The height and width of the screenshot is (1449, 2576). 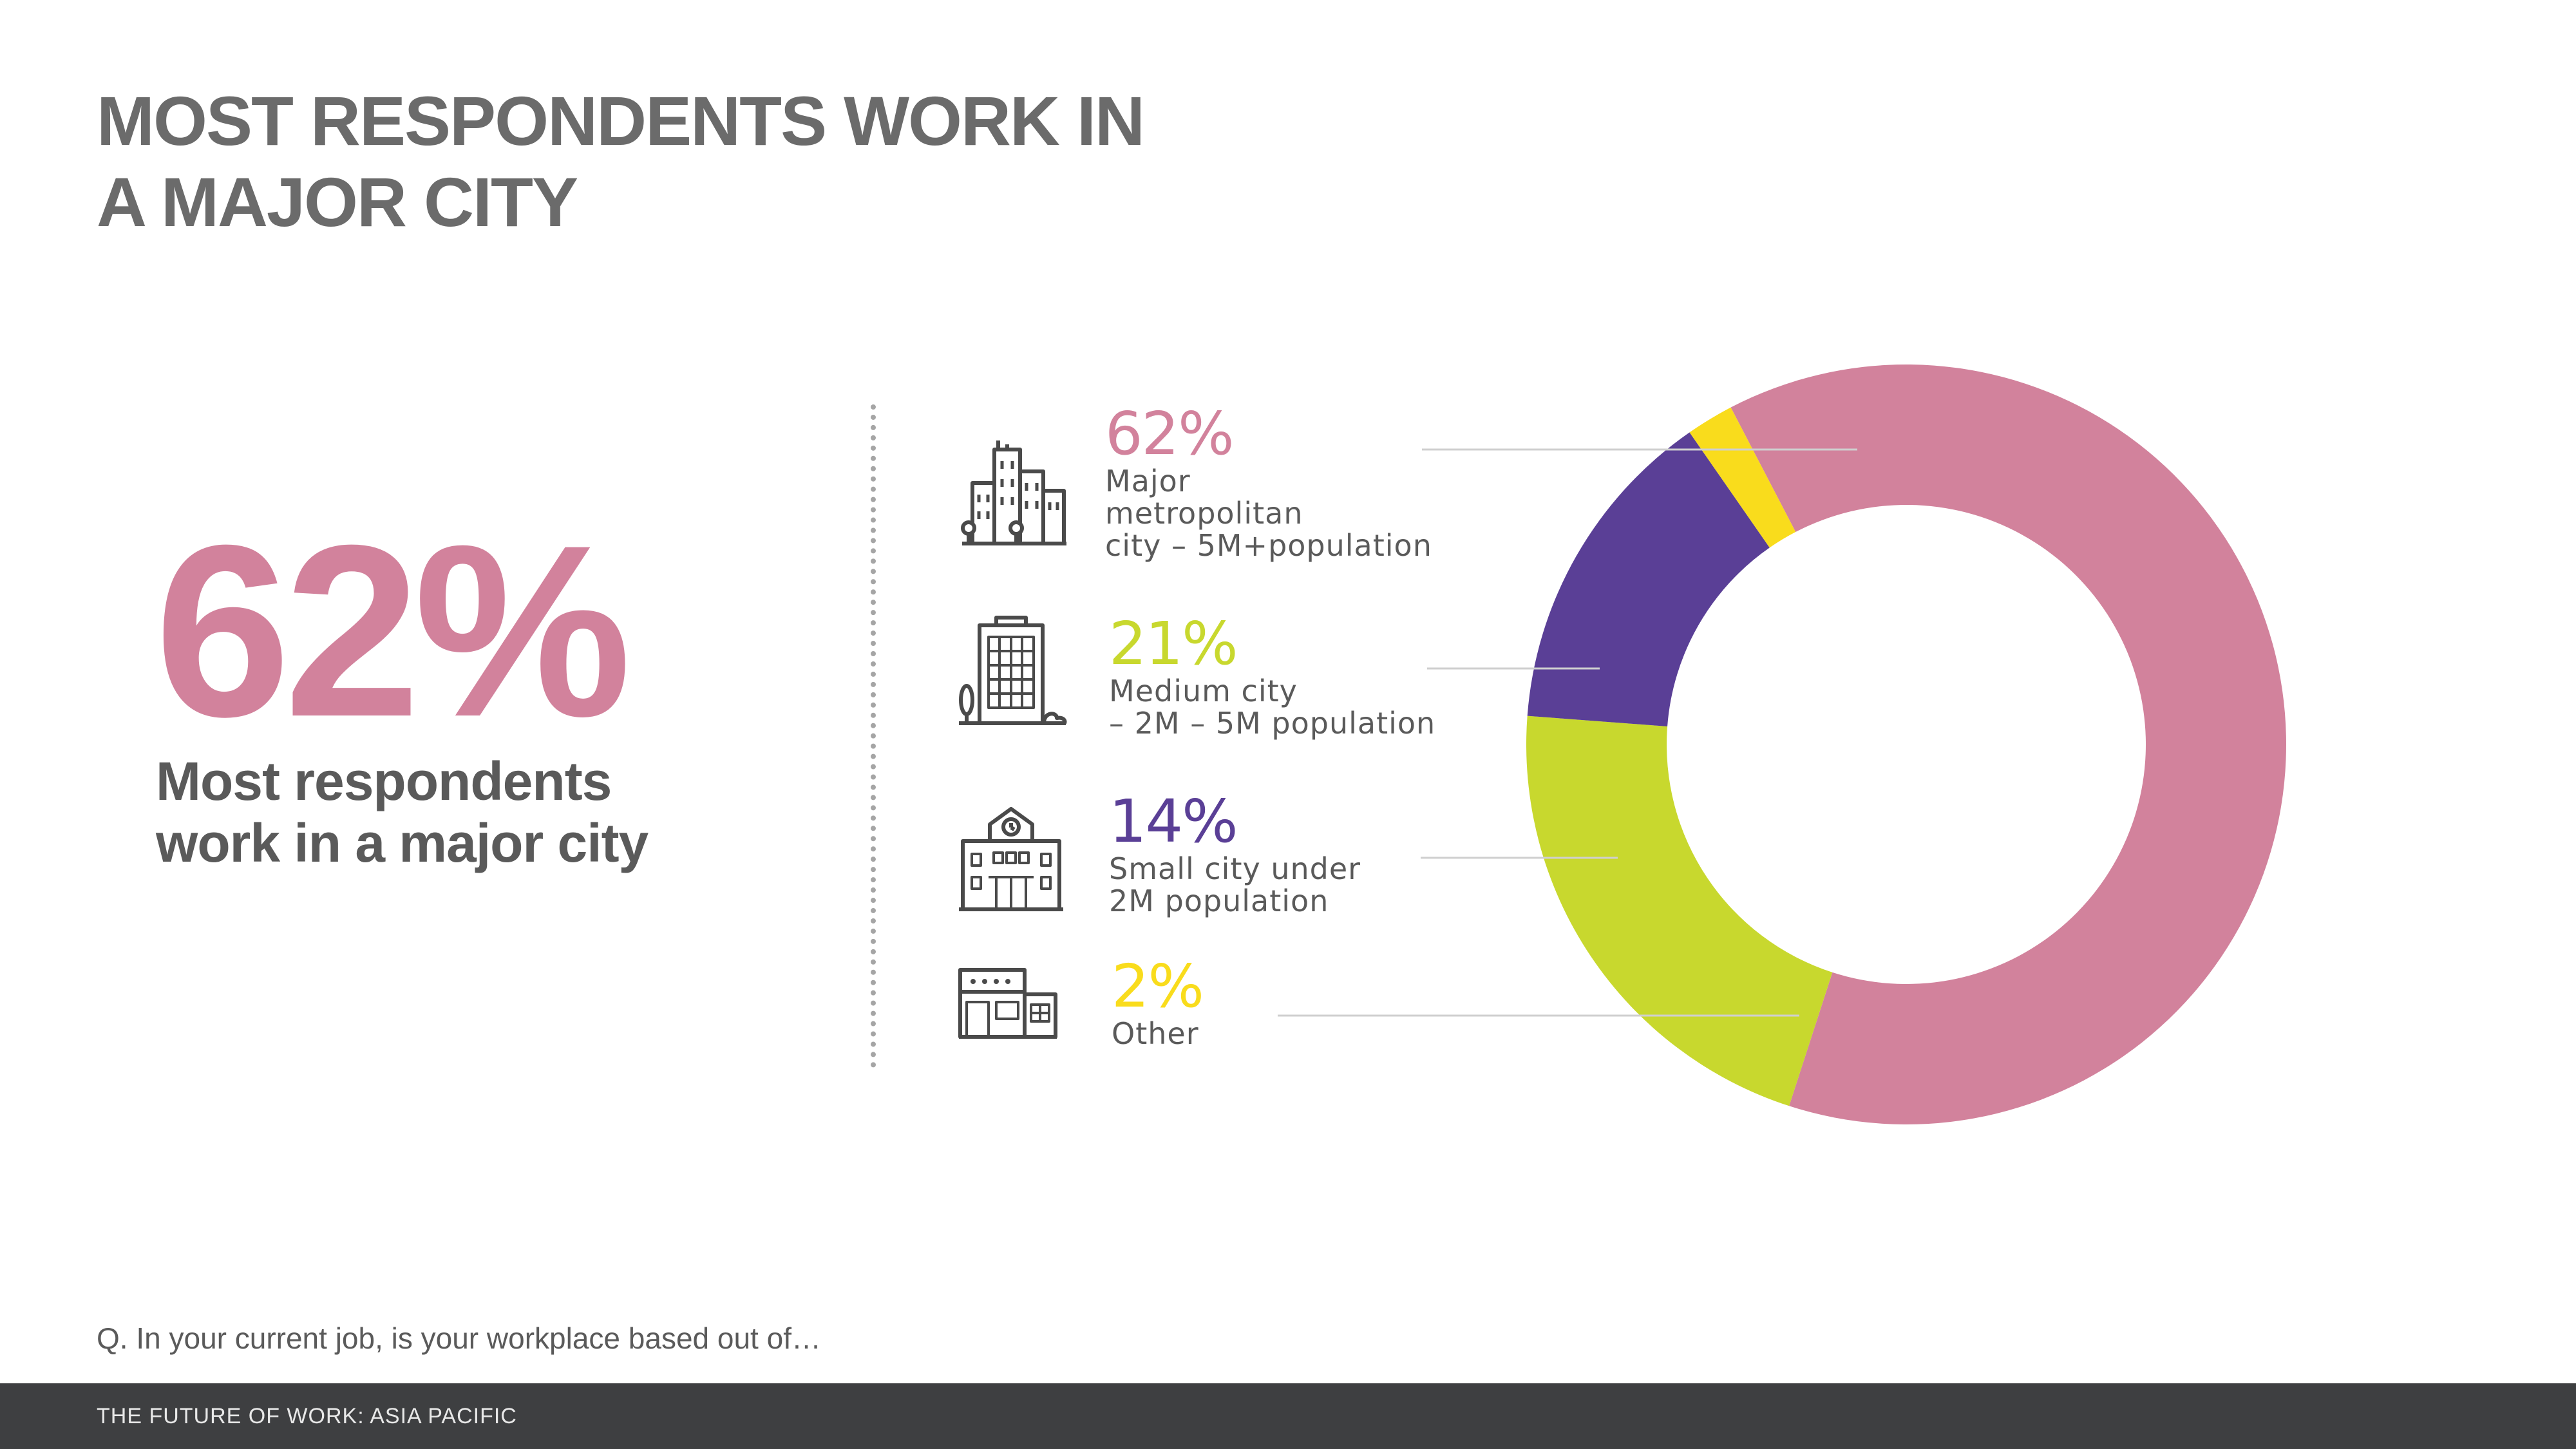 What do you see at coordinates (1742, 478) in the screenshot?
I see `slice-other` at bounding box center [1742, 478].